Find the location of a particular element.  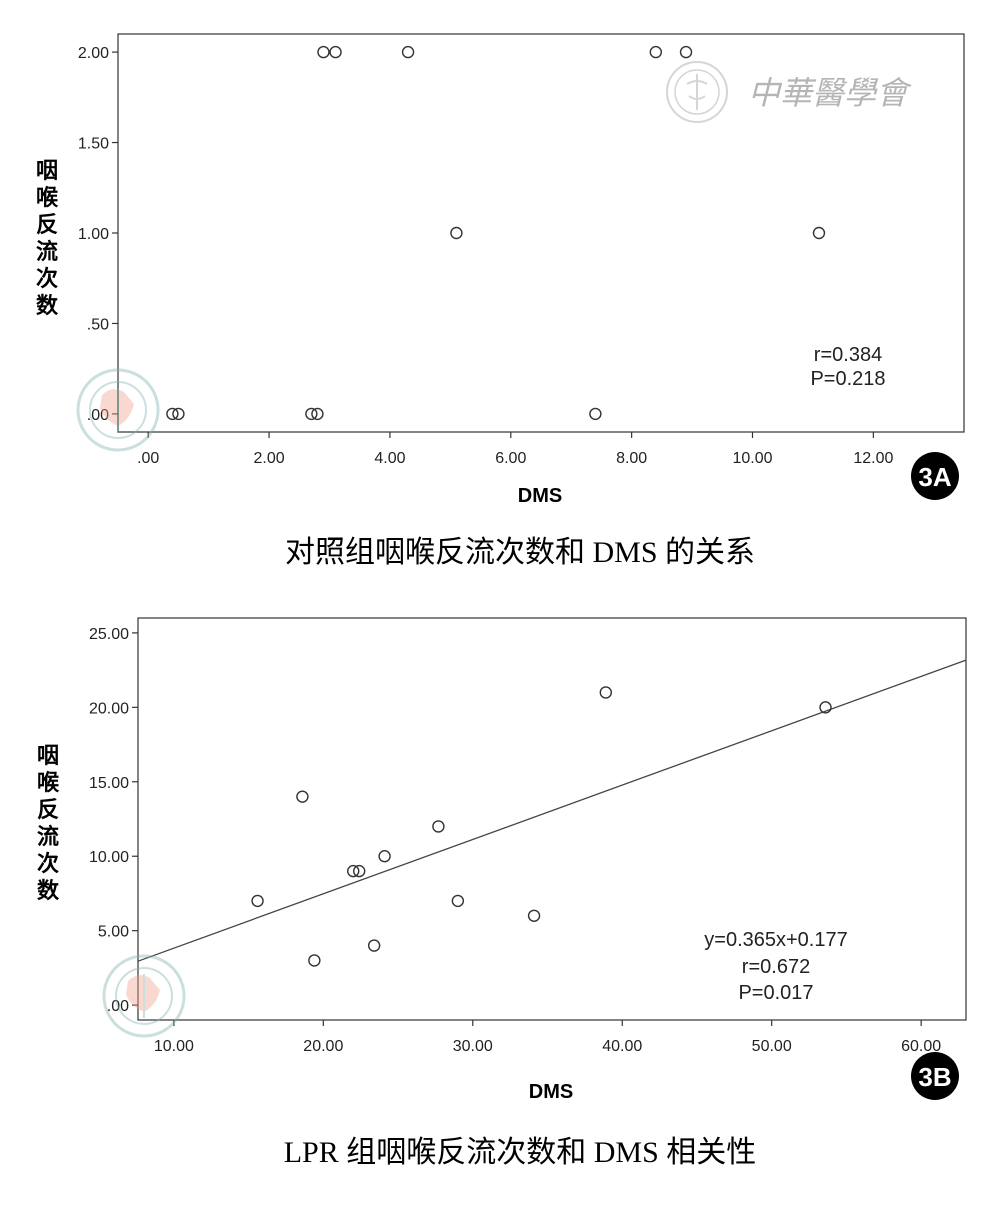

chart-3b-y-tick-label: .00 is located at coordinates (118, 1006).